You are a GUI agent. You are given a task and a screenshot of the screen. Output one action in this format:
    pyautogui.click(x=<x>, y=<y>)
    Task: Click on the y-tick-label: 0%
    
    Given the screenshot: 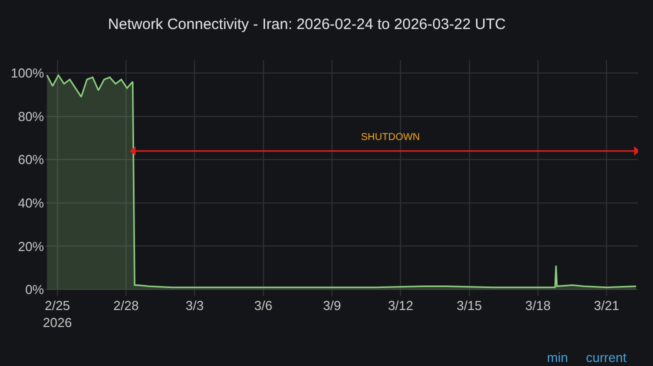 What is the action you would take?
    pyautogui.click(x=34, y=290)
    